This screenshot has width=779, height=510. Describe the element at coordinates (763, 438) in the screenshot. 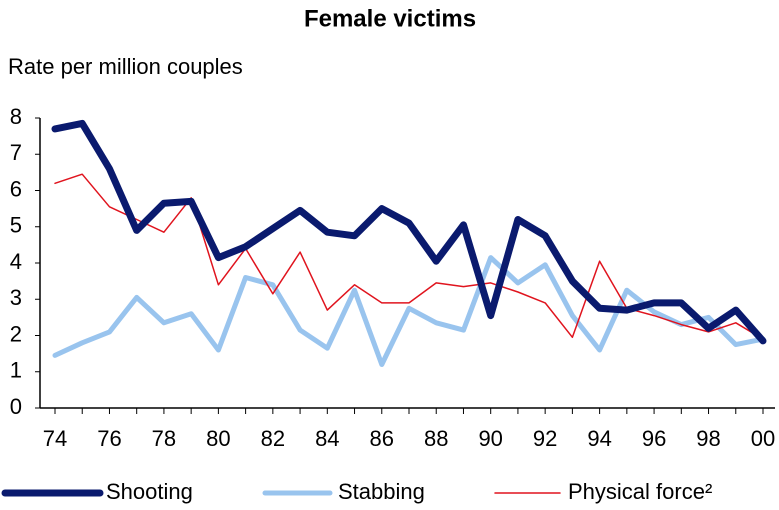

I see `x-tick-label: 00` at that location.